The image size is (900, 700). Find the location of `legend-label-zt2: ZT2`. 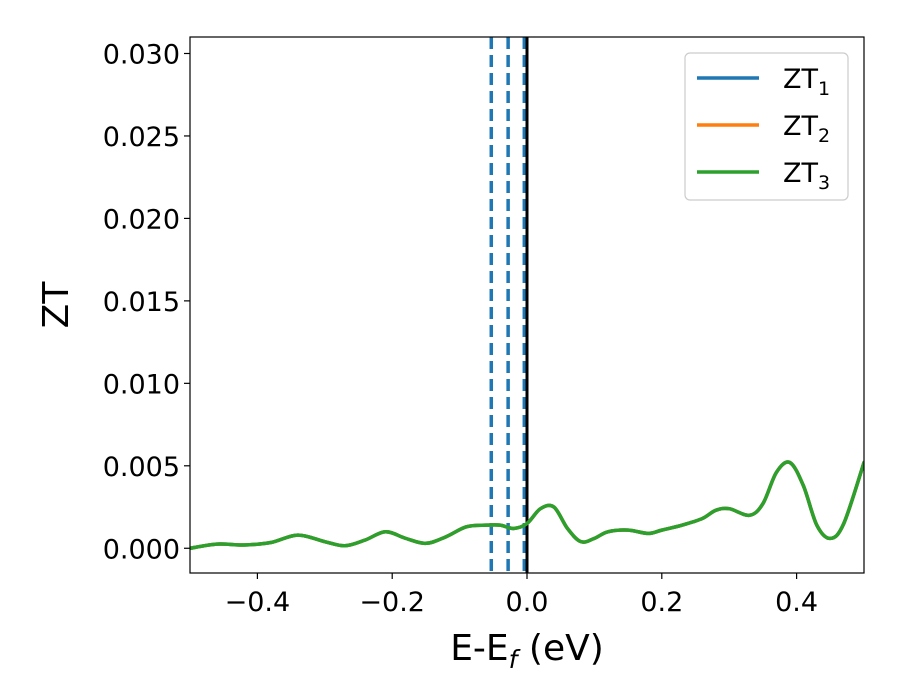

legend-label-zt2: ZT2 is located at coordinates (806, 129).